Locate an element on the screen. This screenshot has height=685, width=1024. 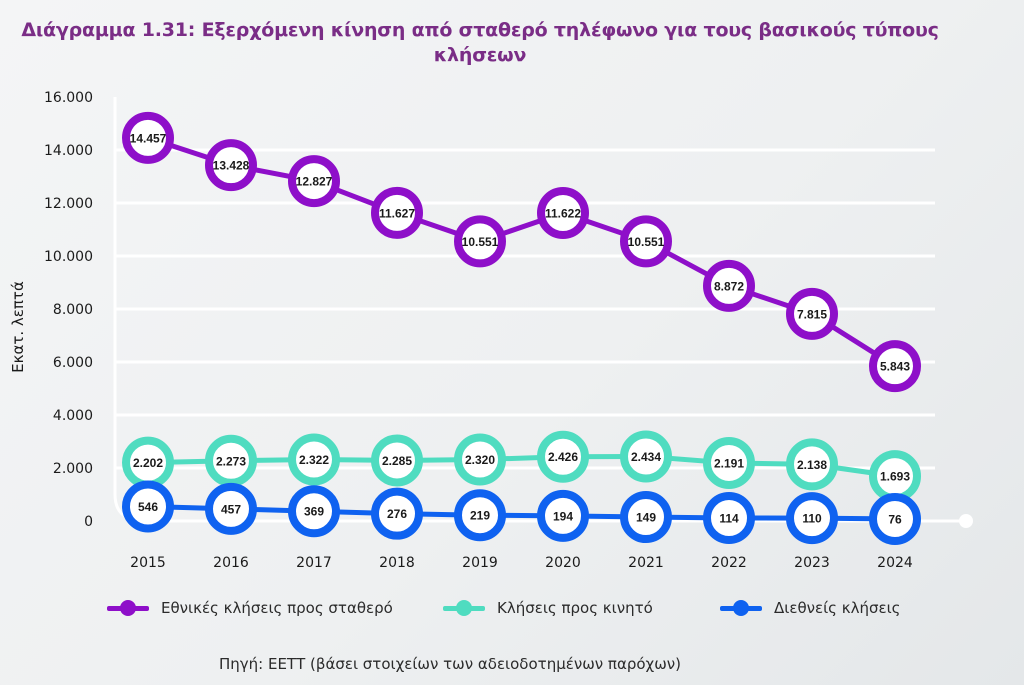
data-point: 2.273 is located at coordinates (231, 460).